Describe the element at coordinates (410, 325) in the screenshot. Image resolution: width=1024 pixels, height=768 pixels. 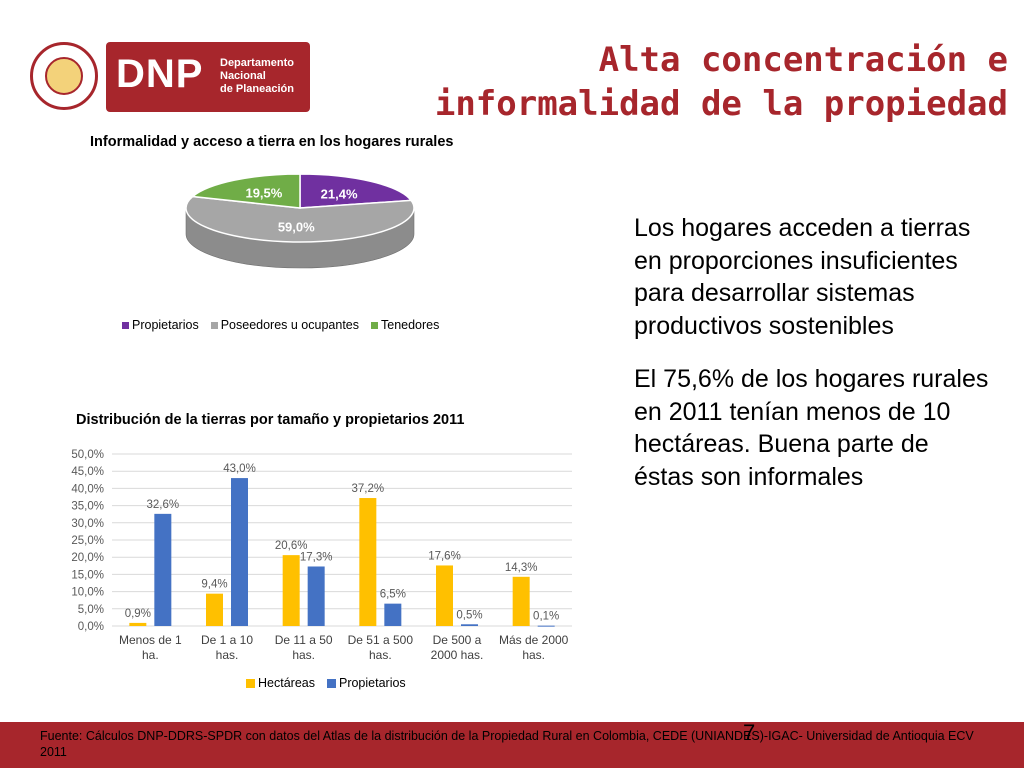
I see `legend-label: Tenedores` at that location.